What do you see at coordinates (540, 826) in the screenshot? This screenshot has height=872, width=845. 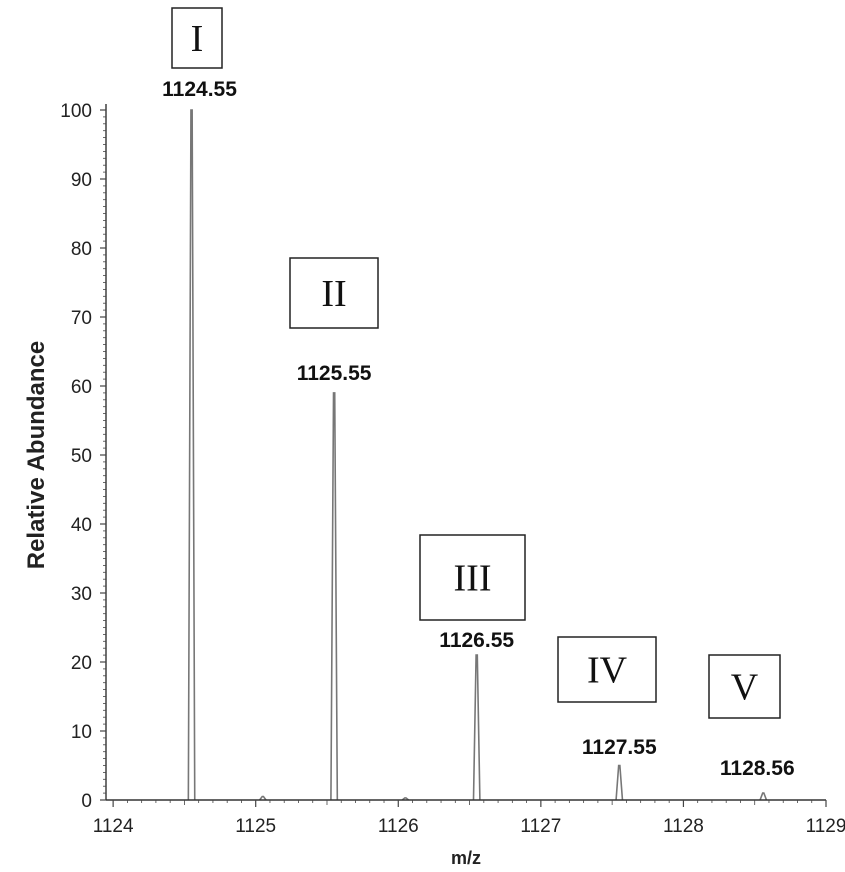 I see `x-tick-label: 1127` at bounding box center [540, 826].